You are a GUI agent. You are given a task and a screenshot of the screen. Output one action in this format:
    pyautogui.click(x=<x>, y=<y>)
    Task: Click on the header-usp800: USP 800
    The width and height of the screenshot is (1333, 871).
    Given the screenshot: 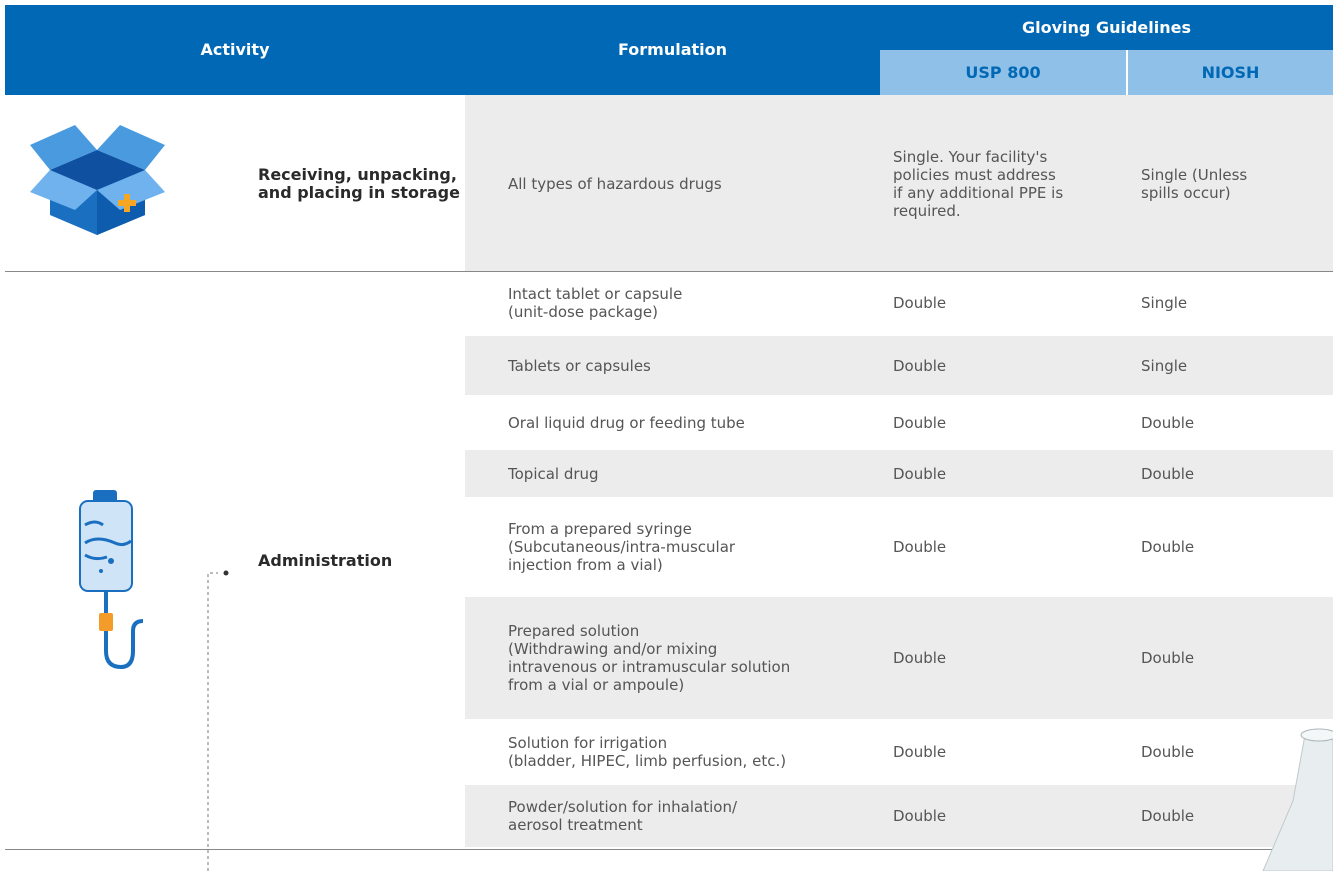 What is the action you would take?
    pyautogui.click(x=1004, y=72)
    